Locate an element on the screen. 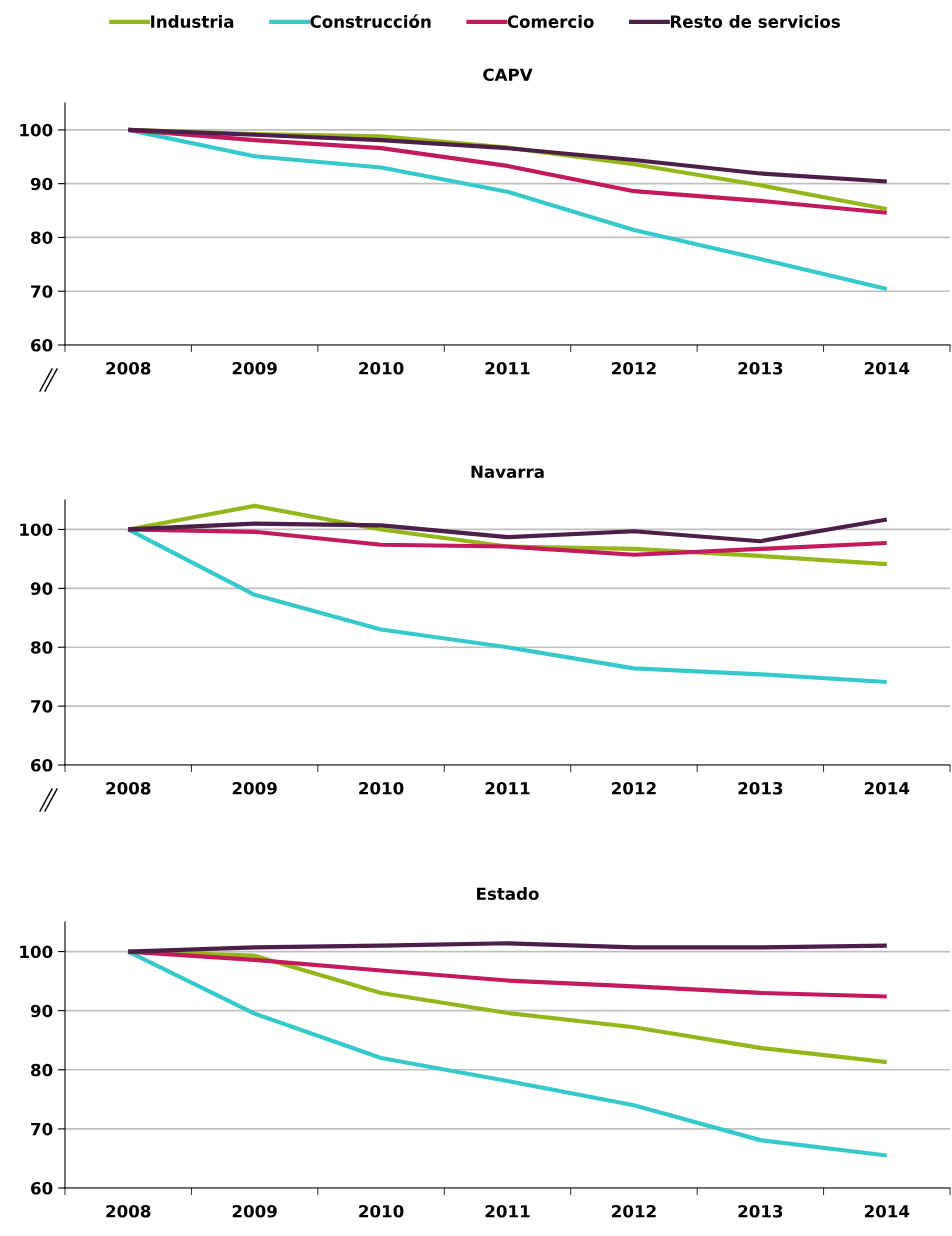  legend-label: Resto de servicios is located at coordinates (755, 21).